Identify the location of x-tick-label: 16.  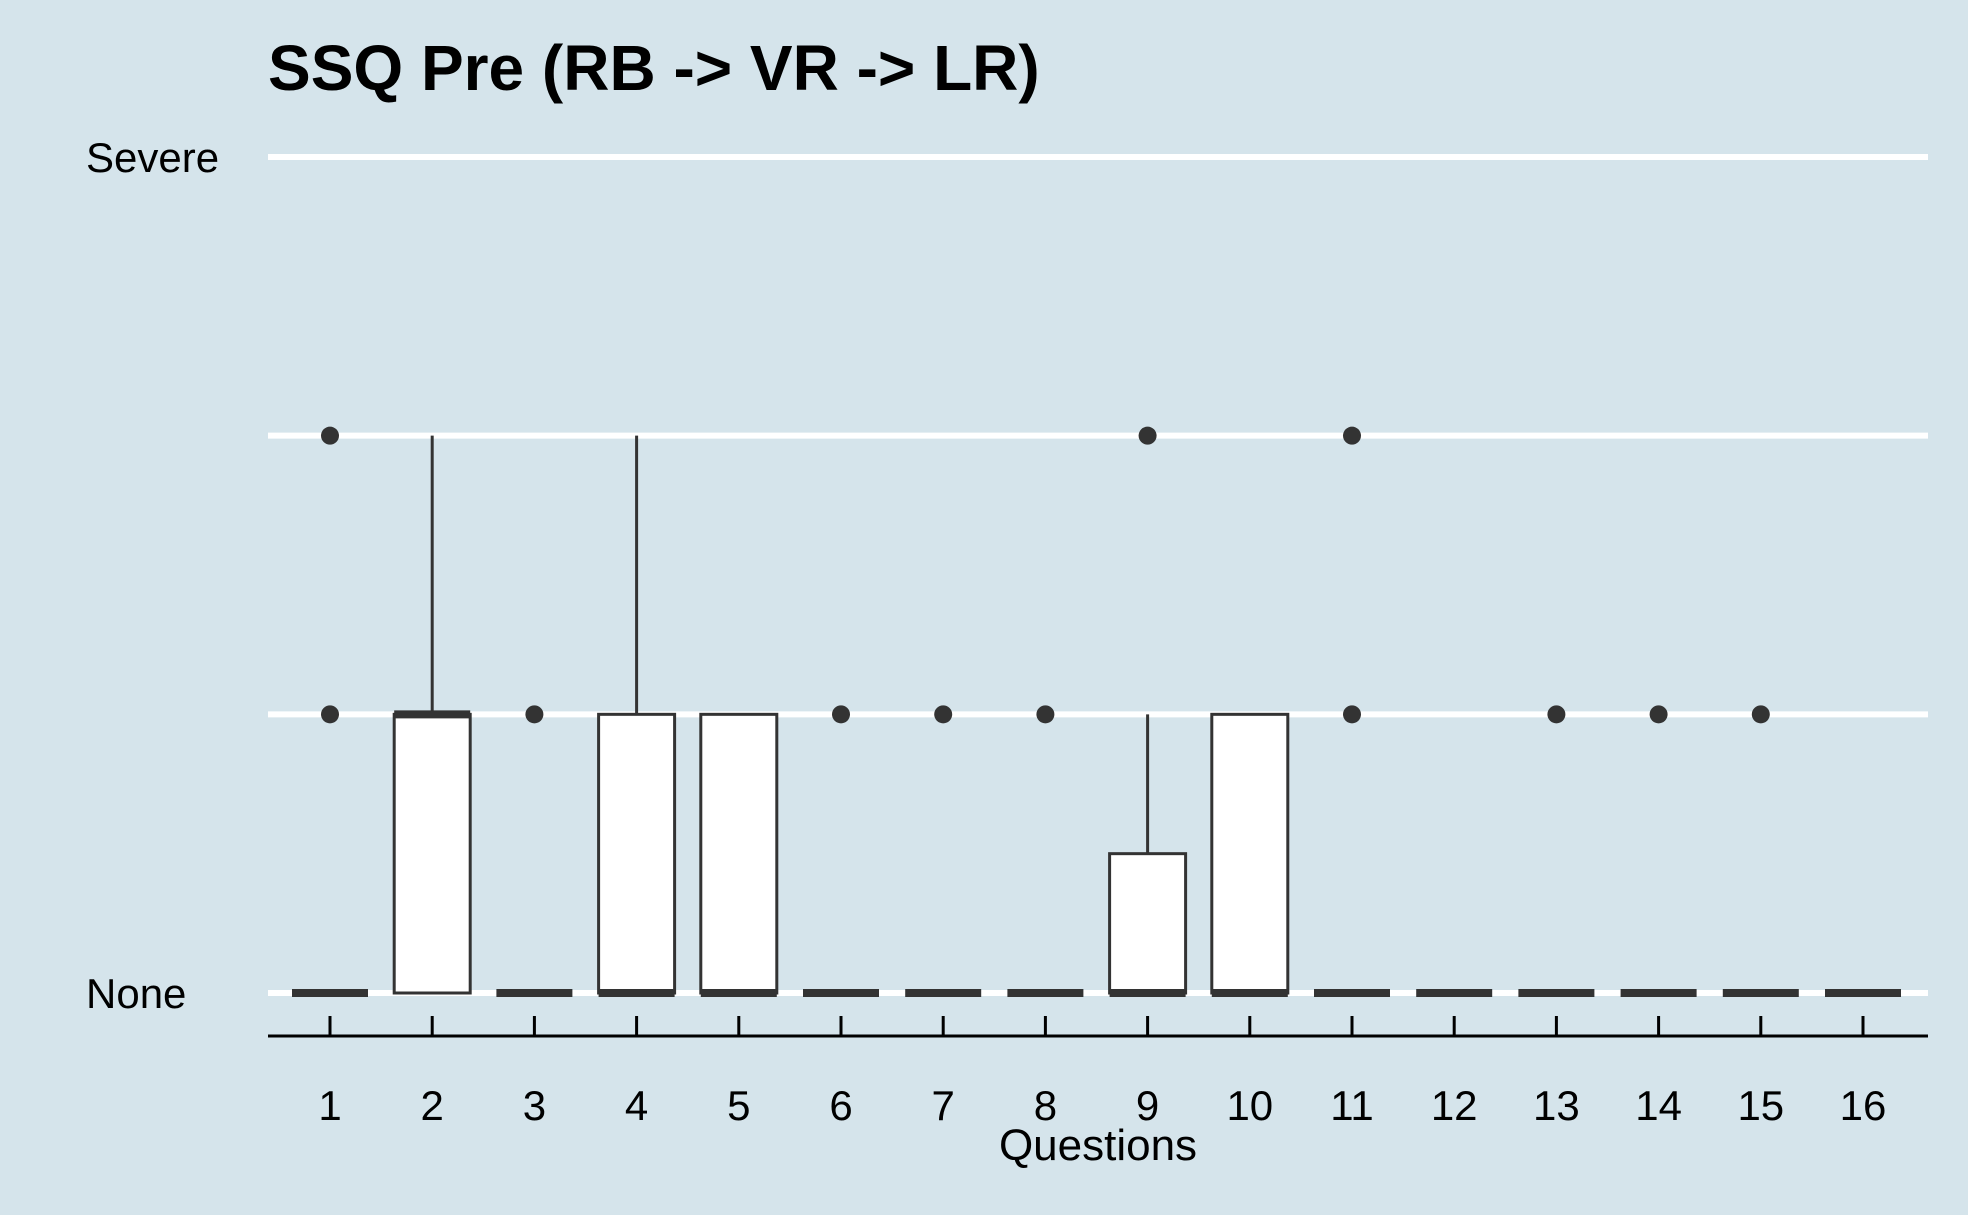
(1863, 1105).